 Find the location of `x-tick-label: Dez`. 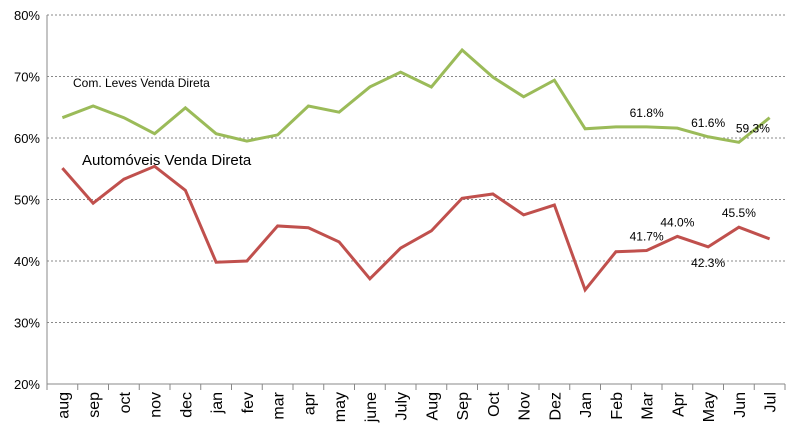

x-tick-label: Dez is located at coordinates (555, 406).